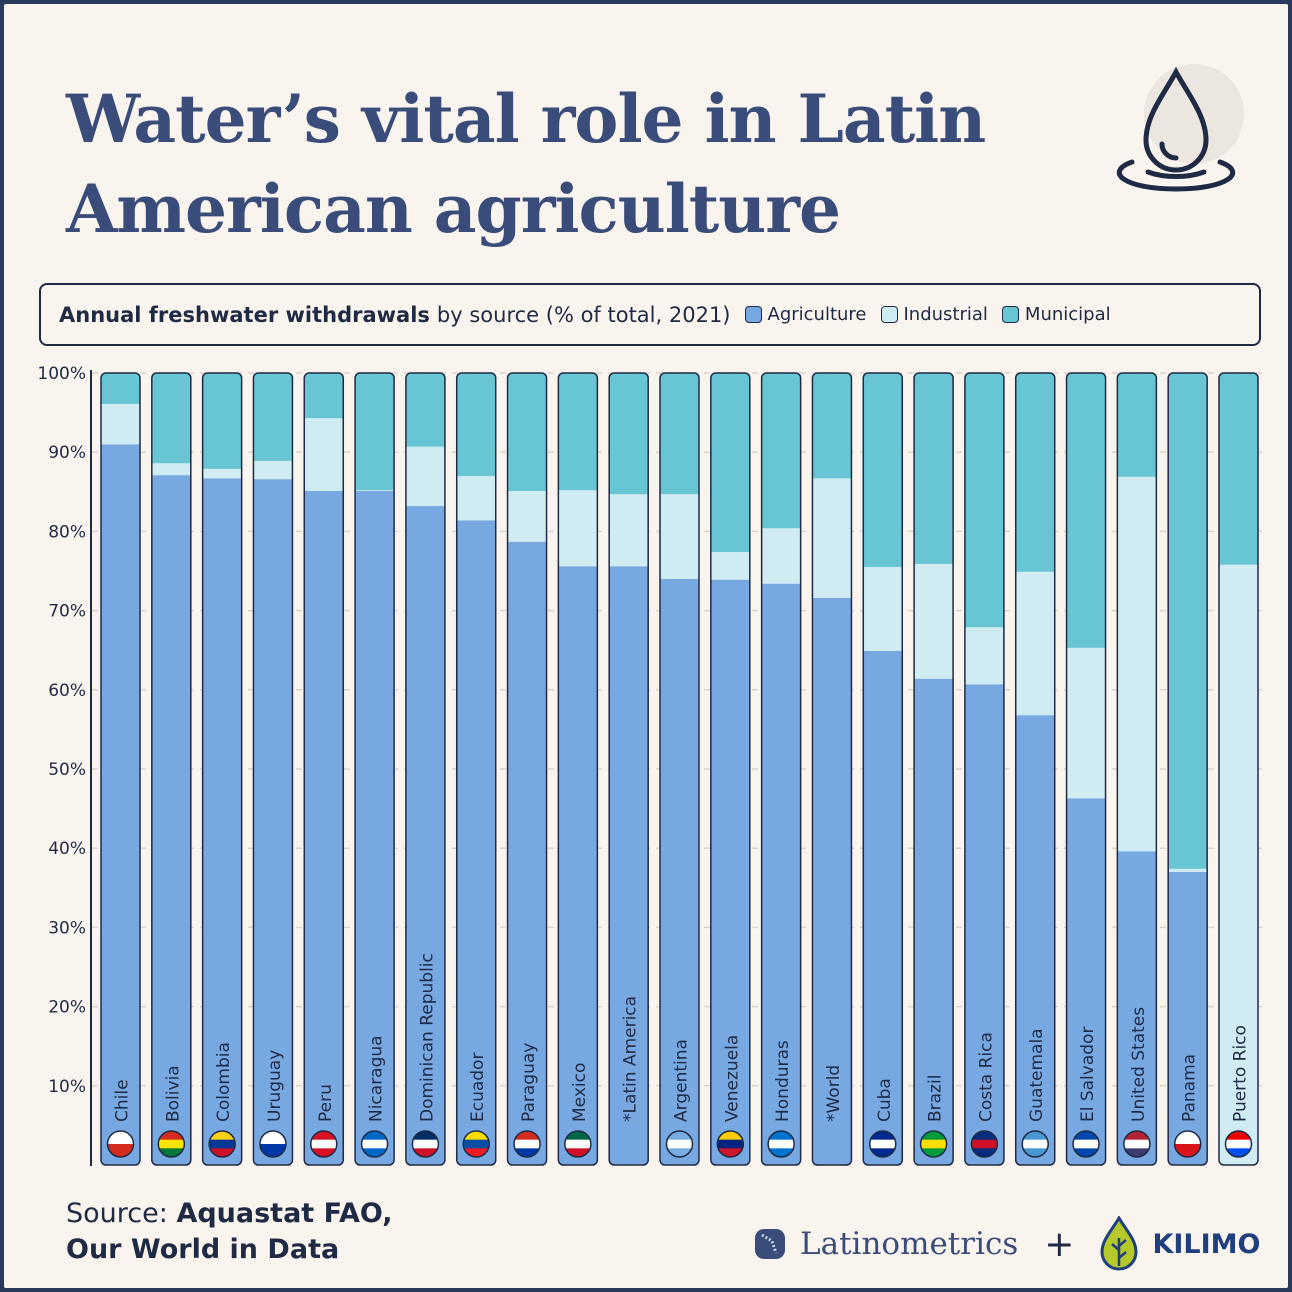  I want to click on category-label: Puerto Rico, so click(1241, 1073).